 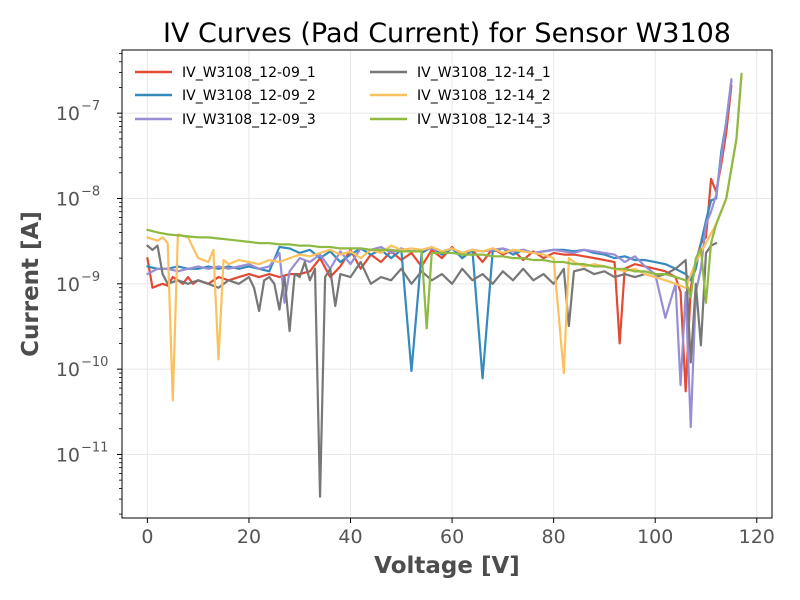 I want to click on y-axis-label: Current [A], so click(x=31, y=284).